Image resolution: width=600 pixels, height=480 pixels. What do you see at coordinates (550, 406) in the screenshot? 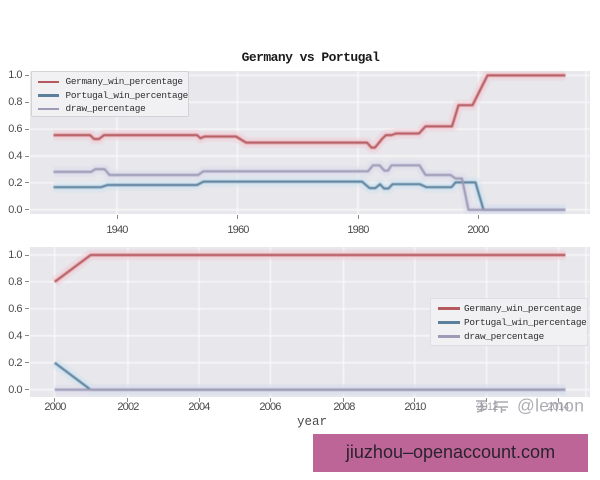
I see `svg-text: @lemon` at bounding box center [550, 406].